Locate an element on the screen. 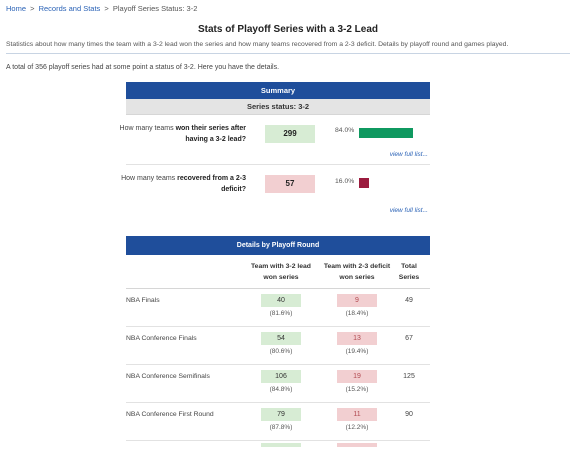 Image resolution: width=576 pixels, height=450 pixels. column-header-recovered: Team with 2-3 deficit won series is located at coordinates (357, 272).